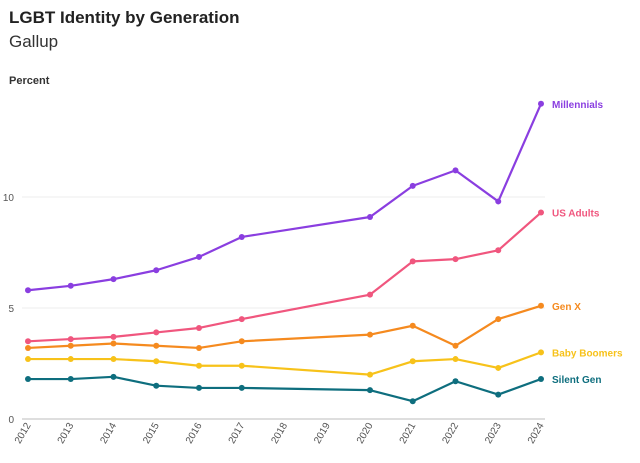 The width and height of the screenshot is (640, 463). I want to click on y-tick-label: 10, so click(9, 198).